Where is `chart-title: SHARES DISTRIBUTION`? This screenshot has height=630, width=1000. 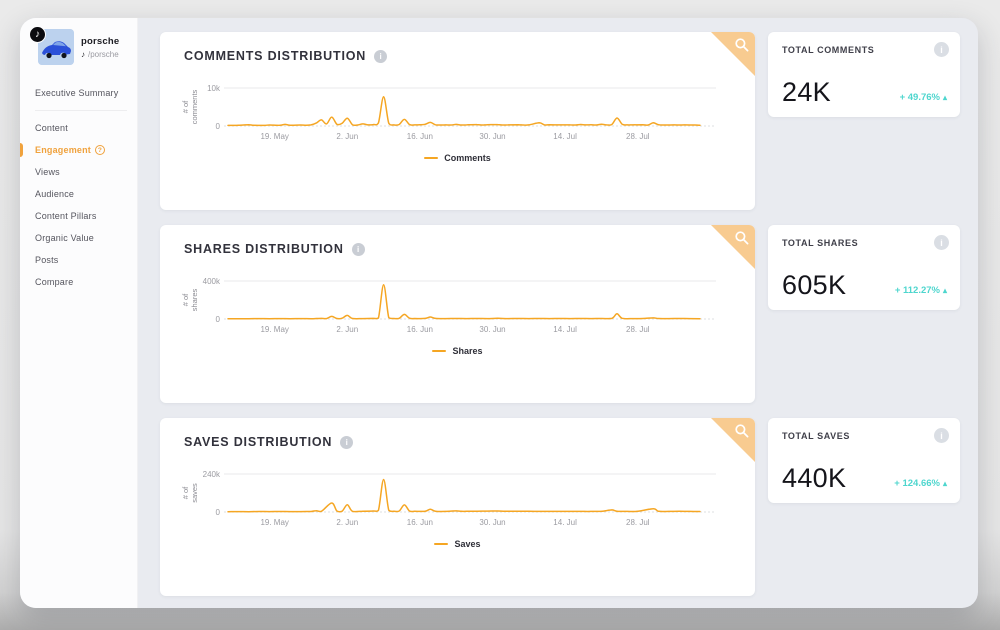 chart-title: SHARES DISTRIBUTION is located at coordinates (264, 249).